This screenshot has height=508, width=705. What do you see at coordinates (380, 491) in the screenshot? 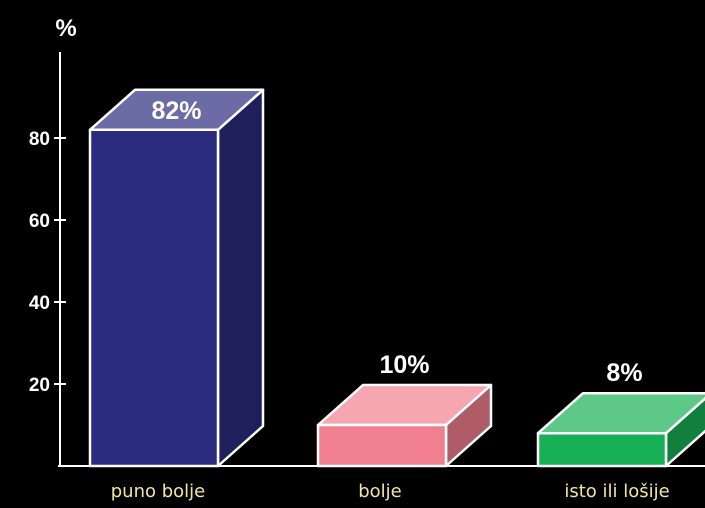
I see `category-label: bolje` at bounding box center [380, 491].